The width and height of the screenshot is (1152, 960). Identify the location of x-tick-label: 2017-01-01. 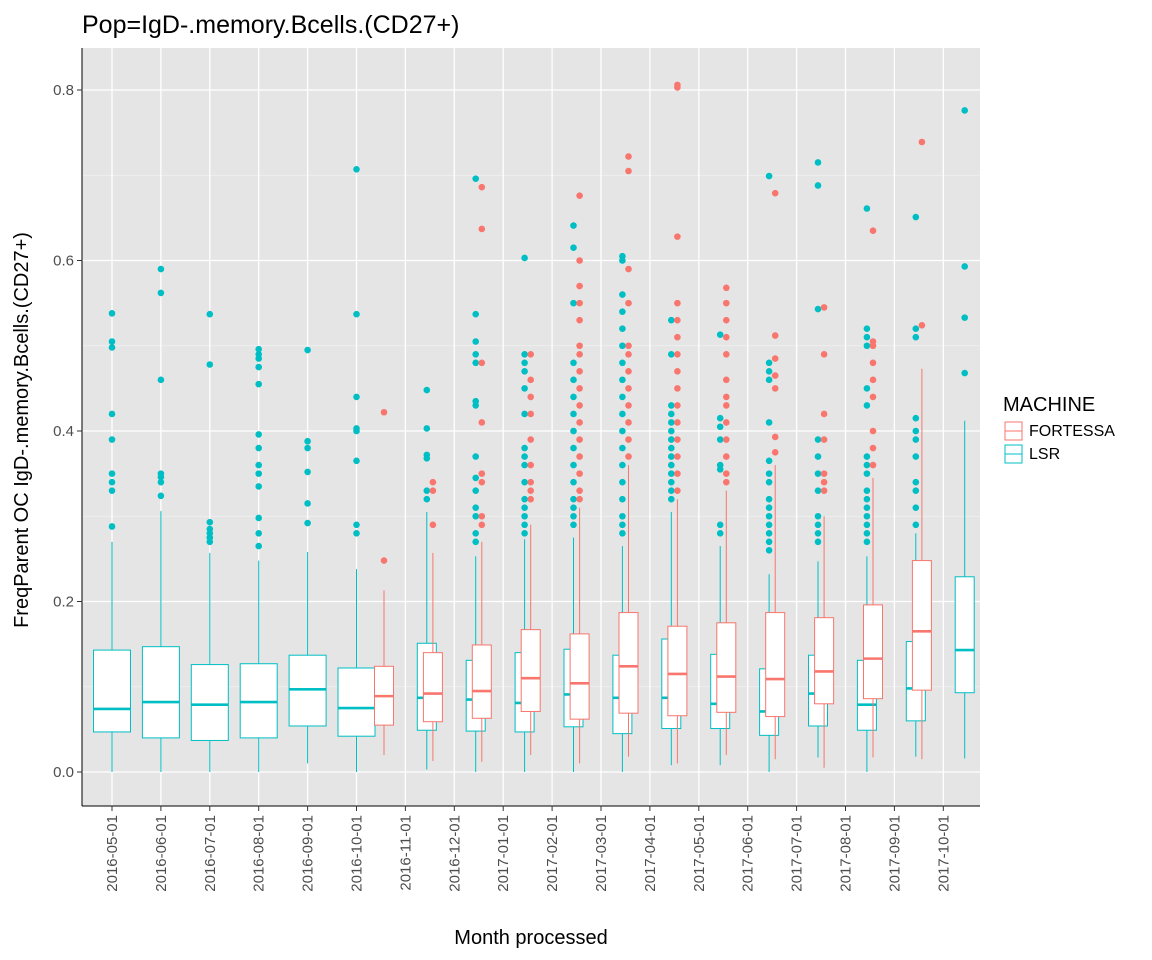
(503, 853).